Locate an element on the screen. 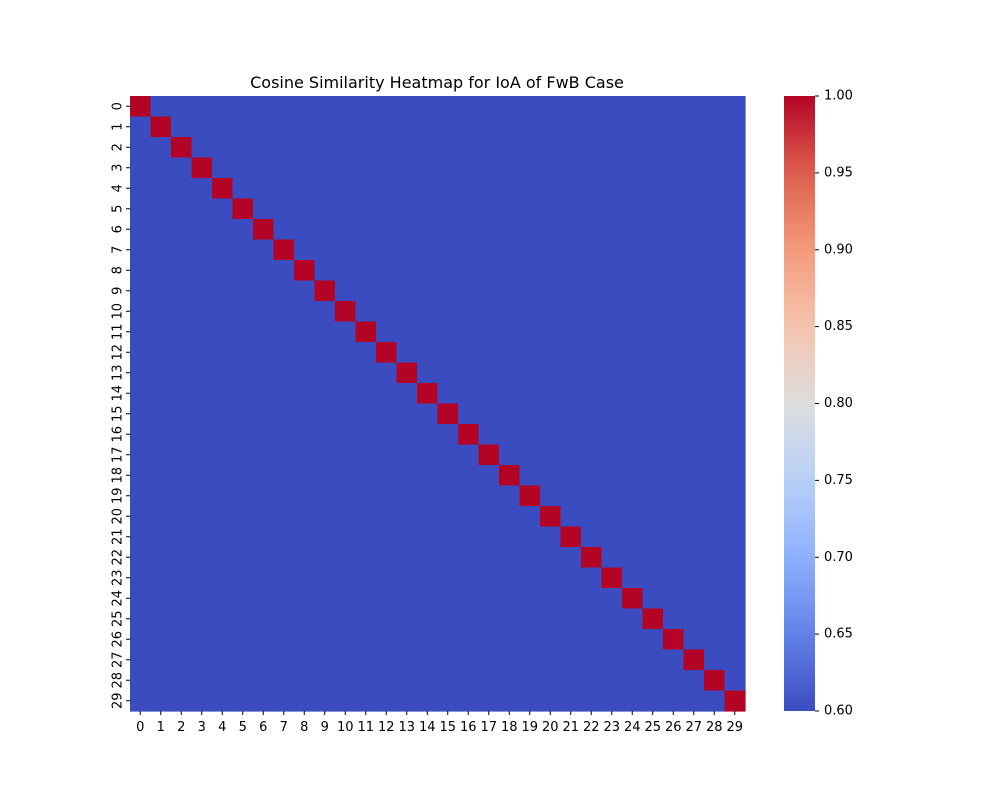  y-tick-label: 0 is located at coordinates (118, 106).